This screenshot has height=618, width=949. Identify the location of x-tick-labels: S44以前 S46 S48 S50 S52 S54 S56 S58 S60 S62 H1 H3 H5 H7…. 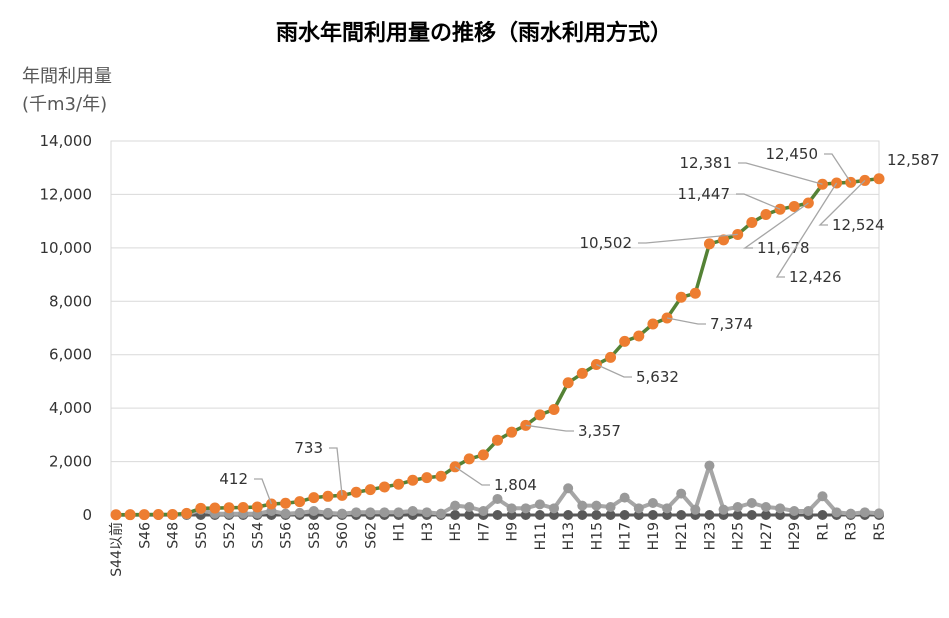
(498, 549).